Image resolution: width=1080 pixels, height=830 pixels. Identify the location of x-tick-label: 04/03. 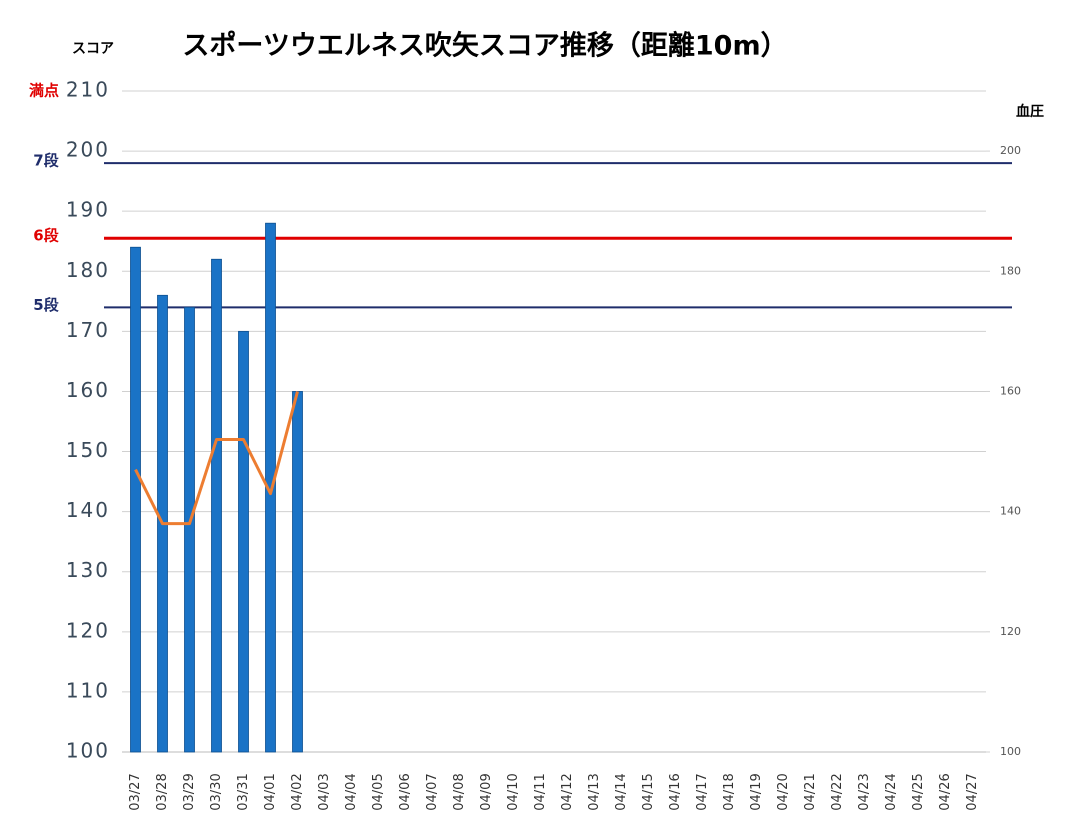
(324, 791).